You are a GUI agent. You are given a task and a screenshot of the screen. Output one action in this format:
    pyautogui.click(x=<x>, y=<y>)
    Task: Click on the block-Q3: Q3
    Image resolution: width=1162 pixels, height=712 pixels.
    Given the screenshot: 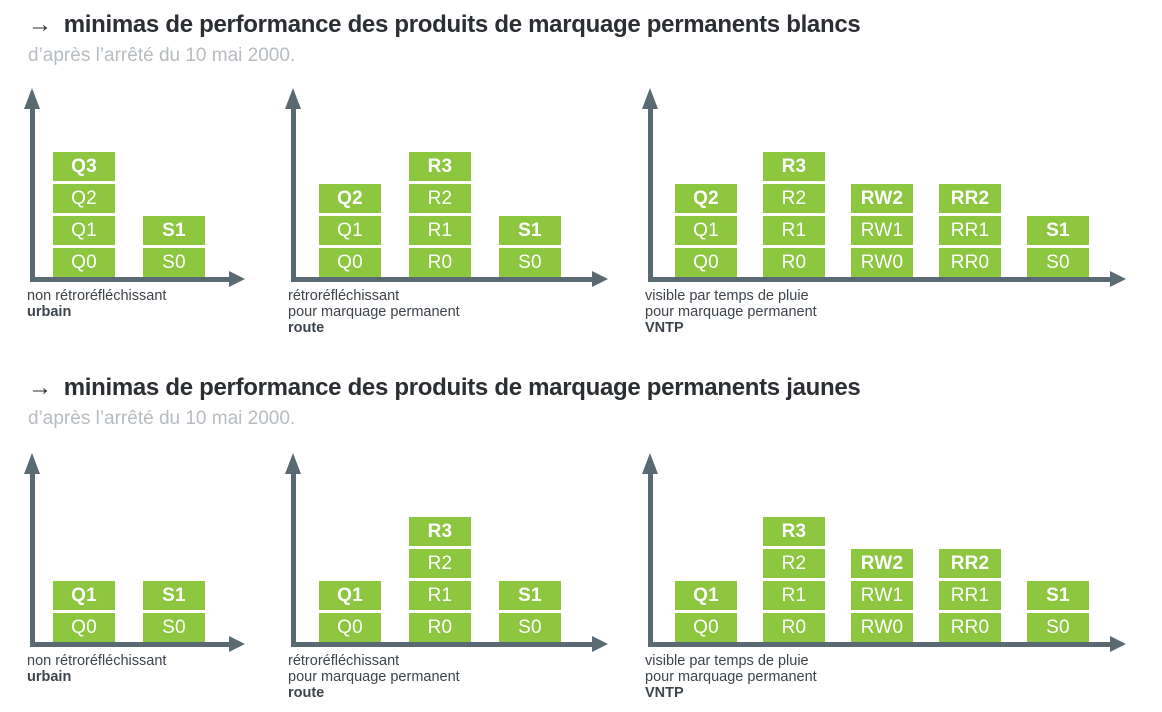 What is the action you would take?
    pyautogui.click(x=84, y=166)
    